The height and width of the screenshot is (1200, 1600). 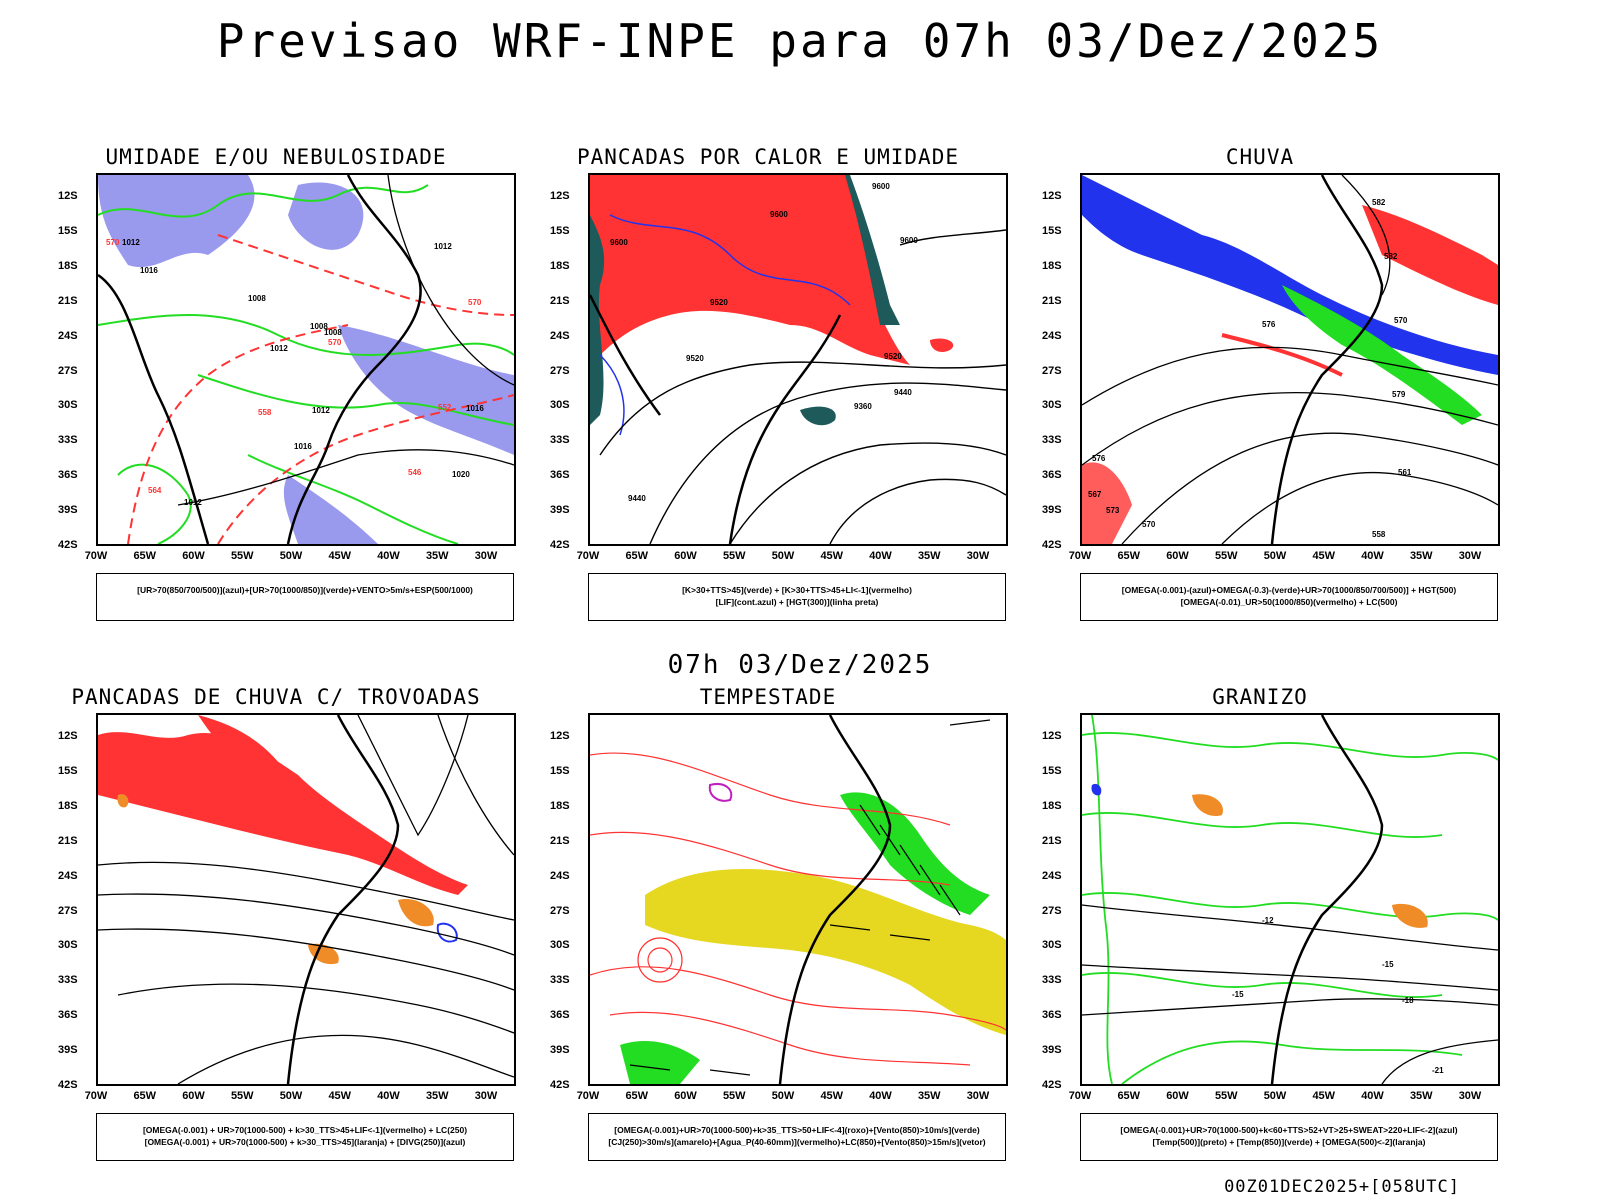 I want to click on pw-contour, so click(x=790, y=1038).